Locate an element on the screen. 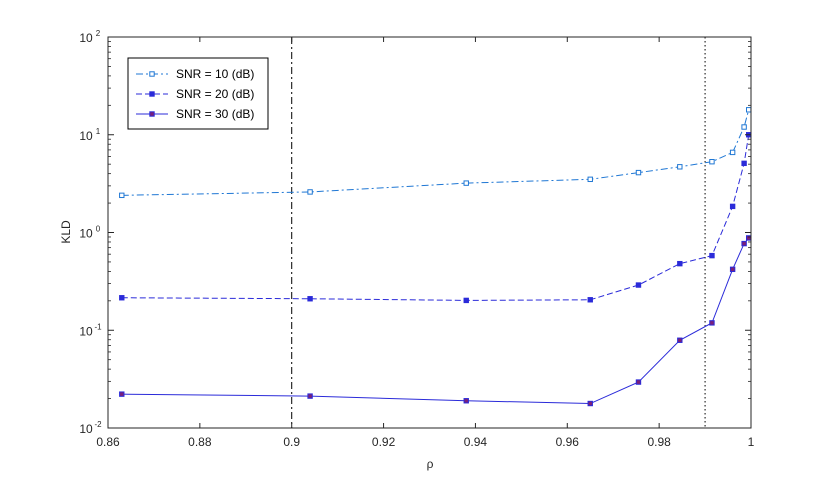  y-tick-exponent: 2 is located at coordinates (98, 33).